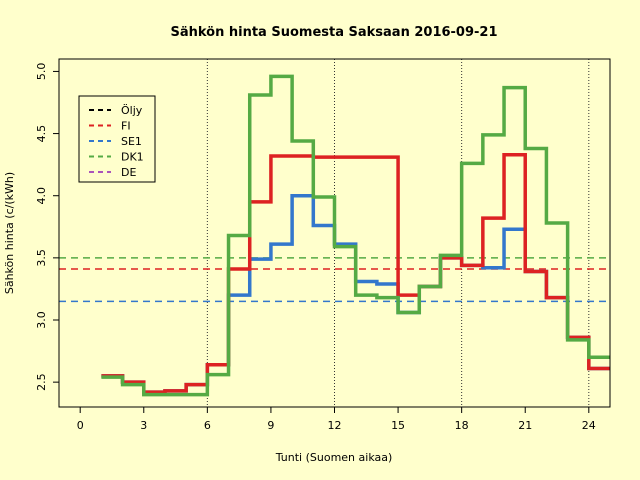  I want to click on x-tick-label: 9, so click(270, 425).